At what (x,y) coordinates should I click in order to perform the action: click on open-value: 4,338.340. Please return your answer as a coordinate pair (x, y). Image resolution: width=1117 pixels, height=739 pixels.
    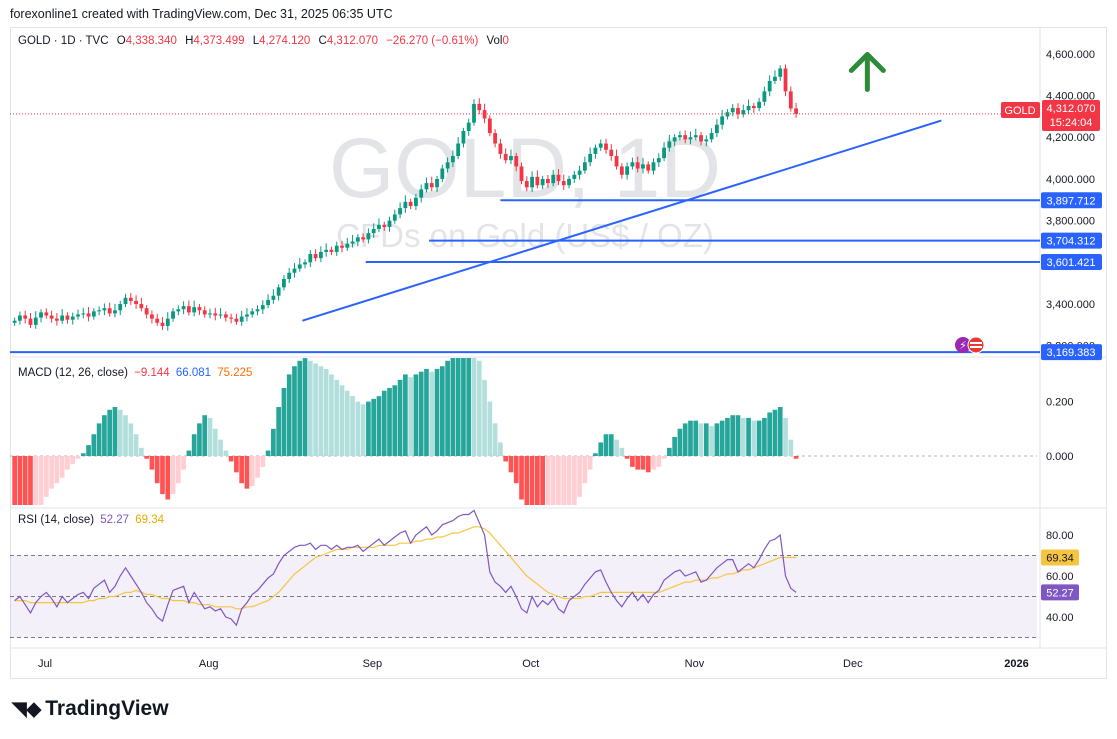
    Looking at the image, I should click on (151, 41).